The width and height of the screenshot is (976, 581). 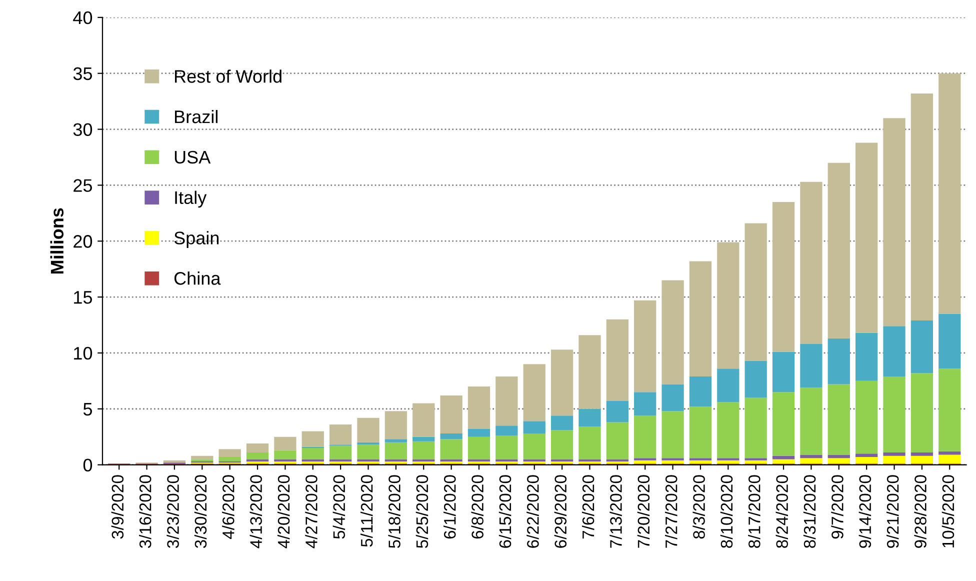 What do you see at coordinates (145, 511) in the screenshot?
I see `x-tick-label: 3/16/2020` at bounding box center [145, 511].